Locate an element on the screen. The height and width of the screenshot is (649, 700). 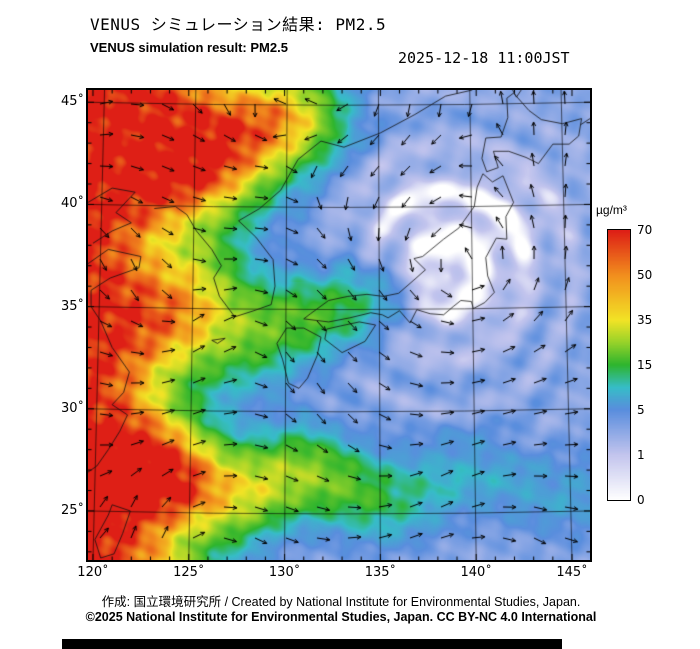
colorbar is located at coordinates (619, 365).